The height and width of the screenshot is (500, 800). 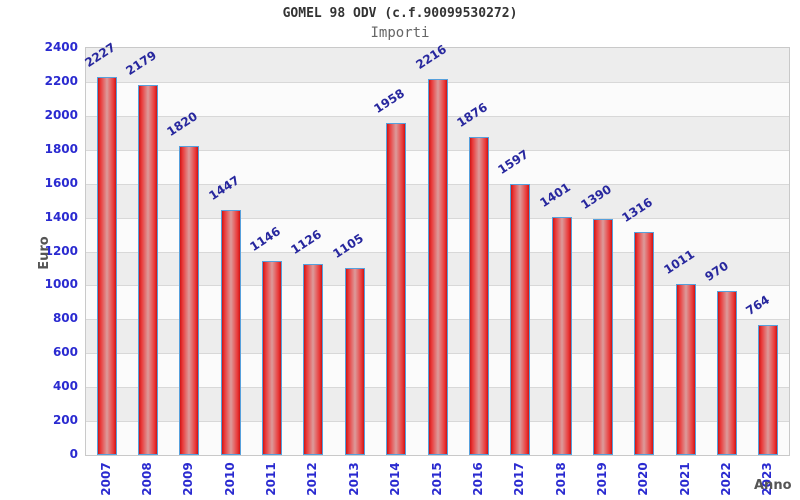 I want to click on x-tick-label: 2014, so click(x=395, y=479).